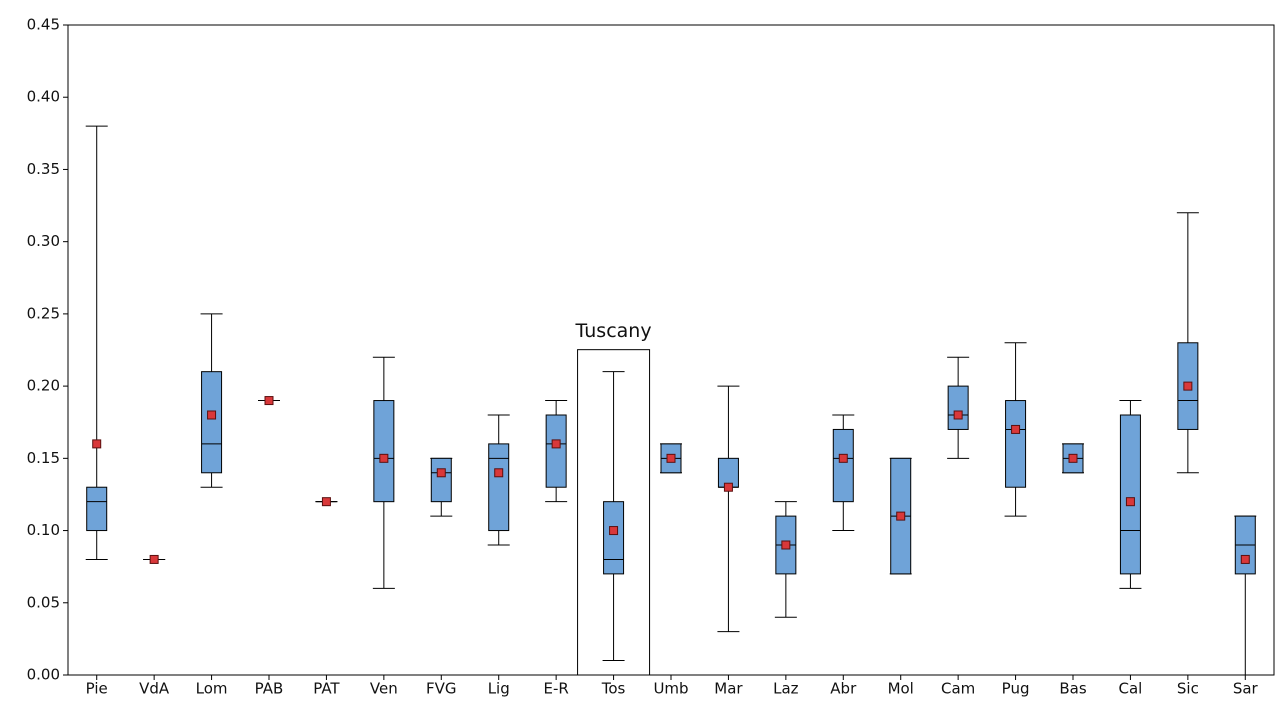  What do you see at coordinates (843, 689) in the screenshot?
I see `x-tick-label: Abr` at bounding box center [843, 689].